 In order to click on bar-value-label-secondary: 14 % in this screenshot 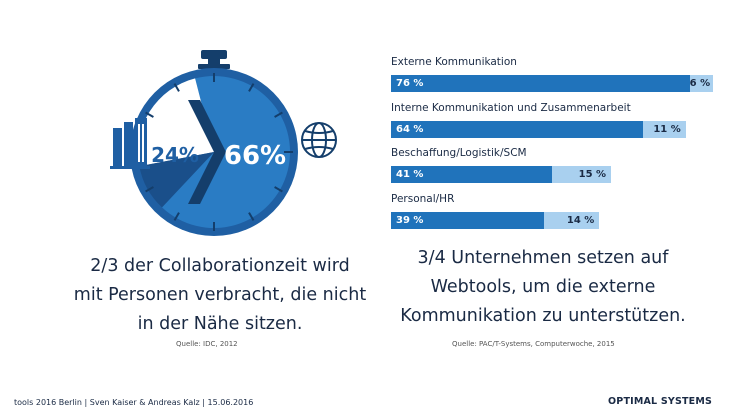, I will do `click(580, 220)`.